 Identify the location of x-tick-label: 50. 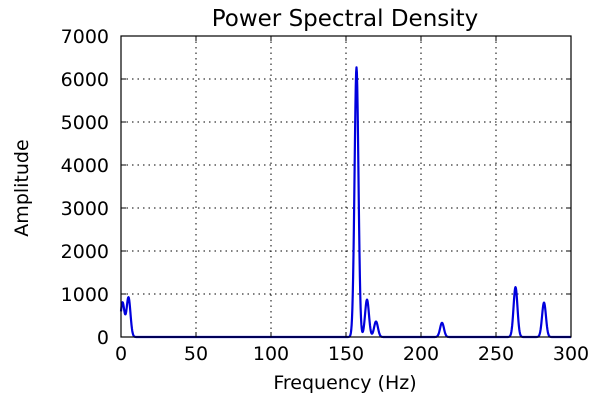
(196, 354).